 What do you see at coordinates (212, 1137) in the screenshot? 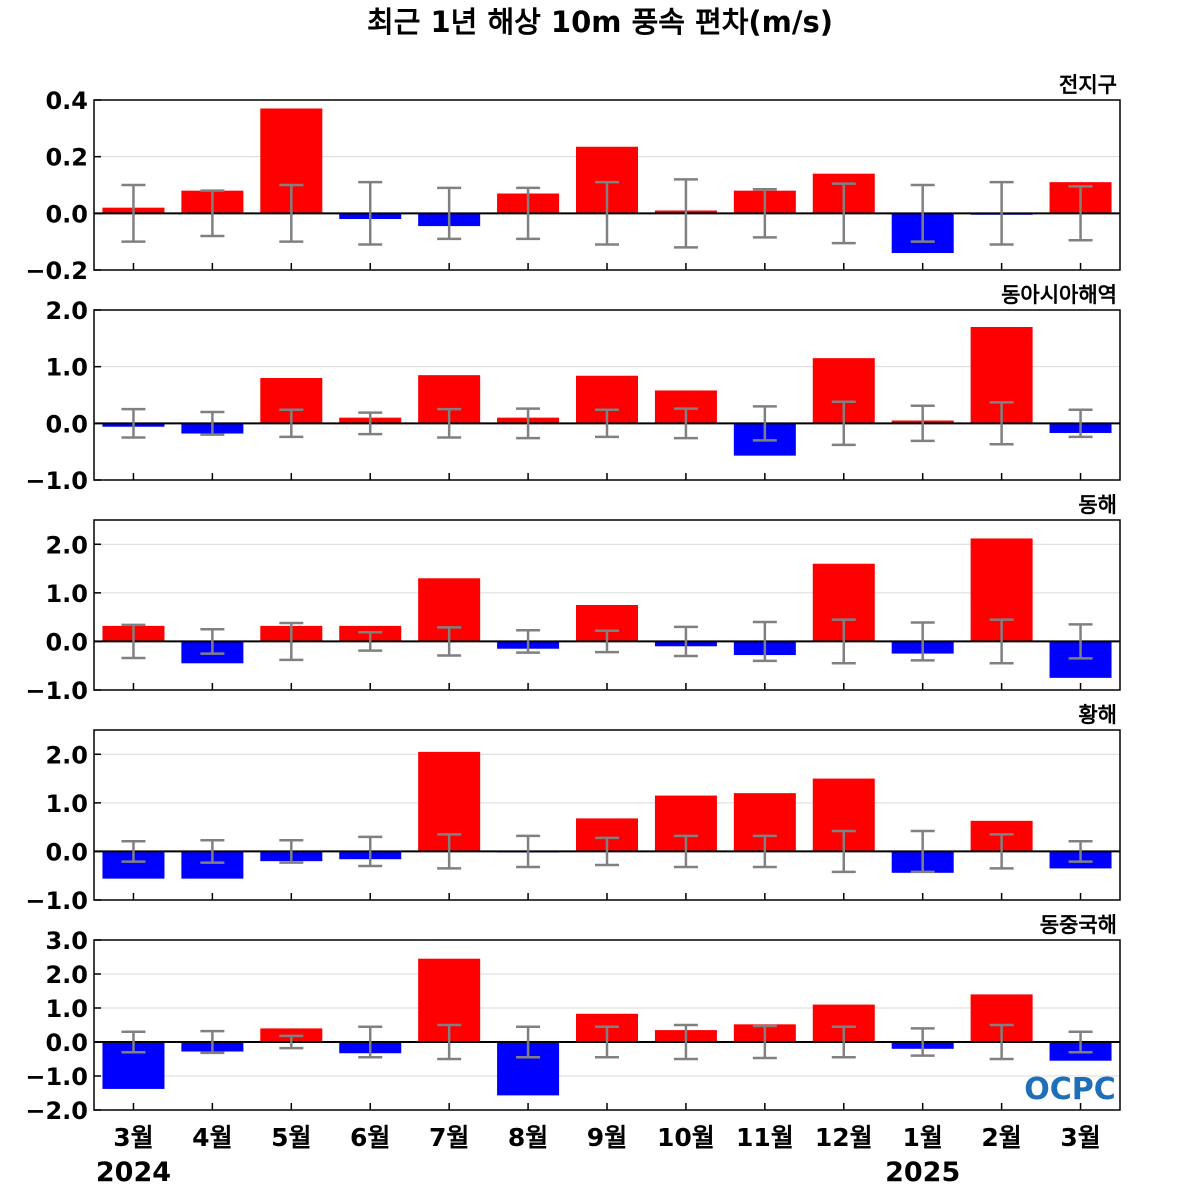
I see `x-tick-label: 4월` at bounding box center [212, 1137].